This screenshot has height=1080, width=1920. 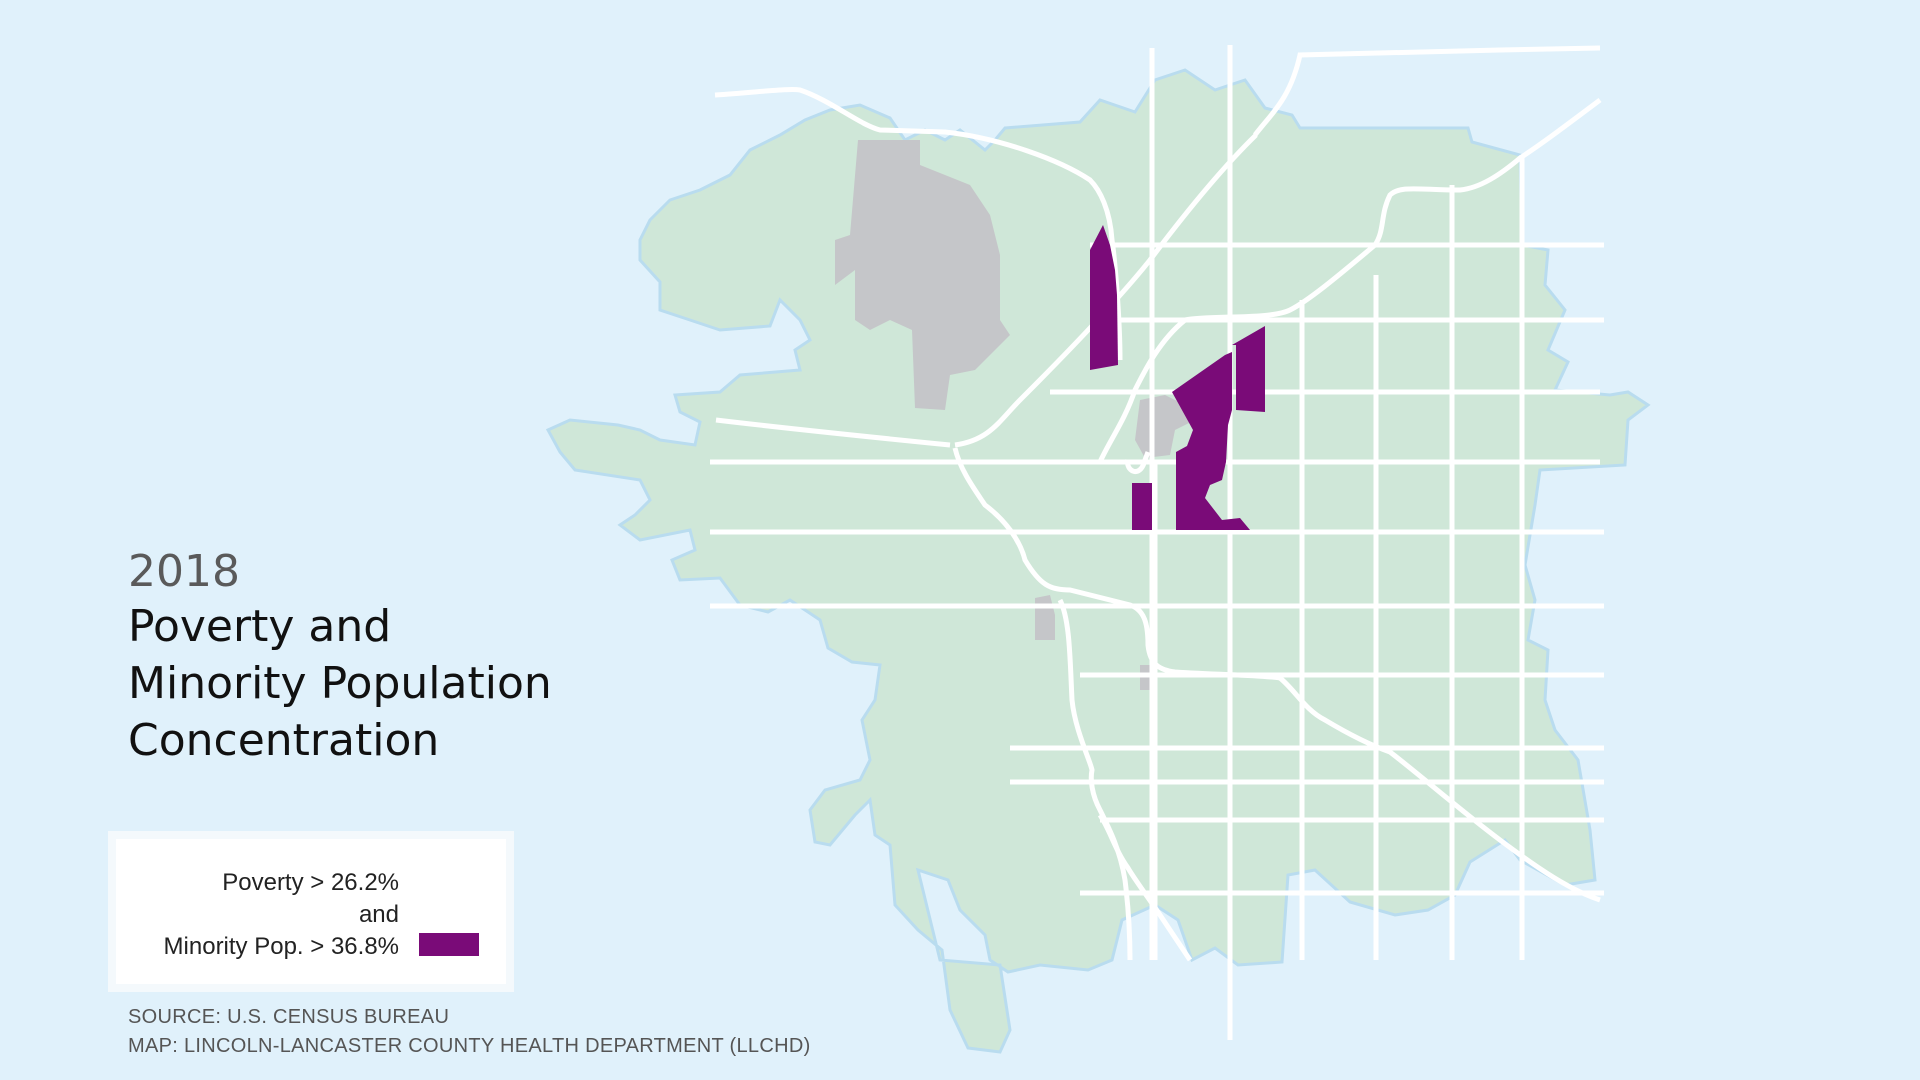 What do you see at coordinates (260, 626) in the screenshot?
I see `map-title-line-1: Poverty and` at bounding box center [260, 626].